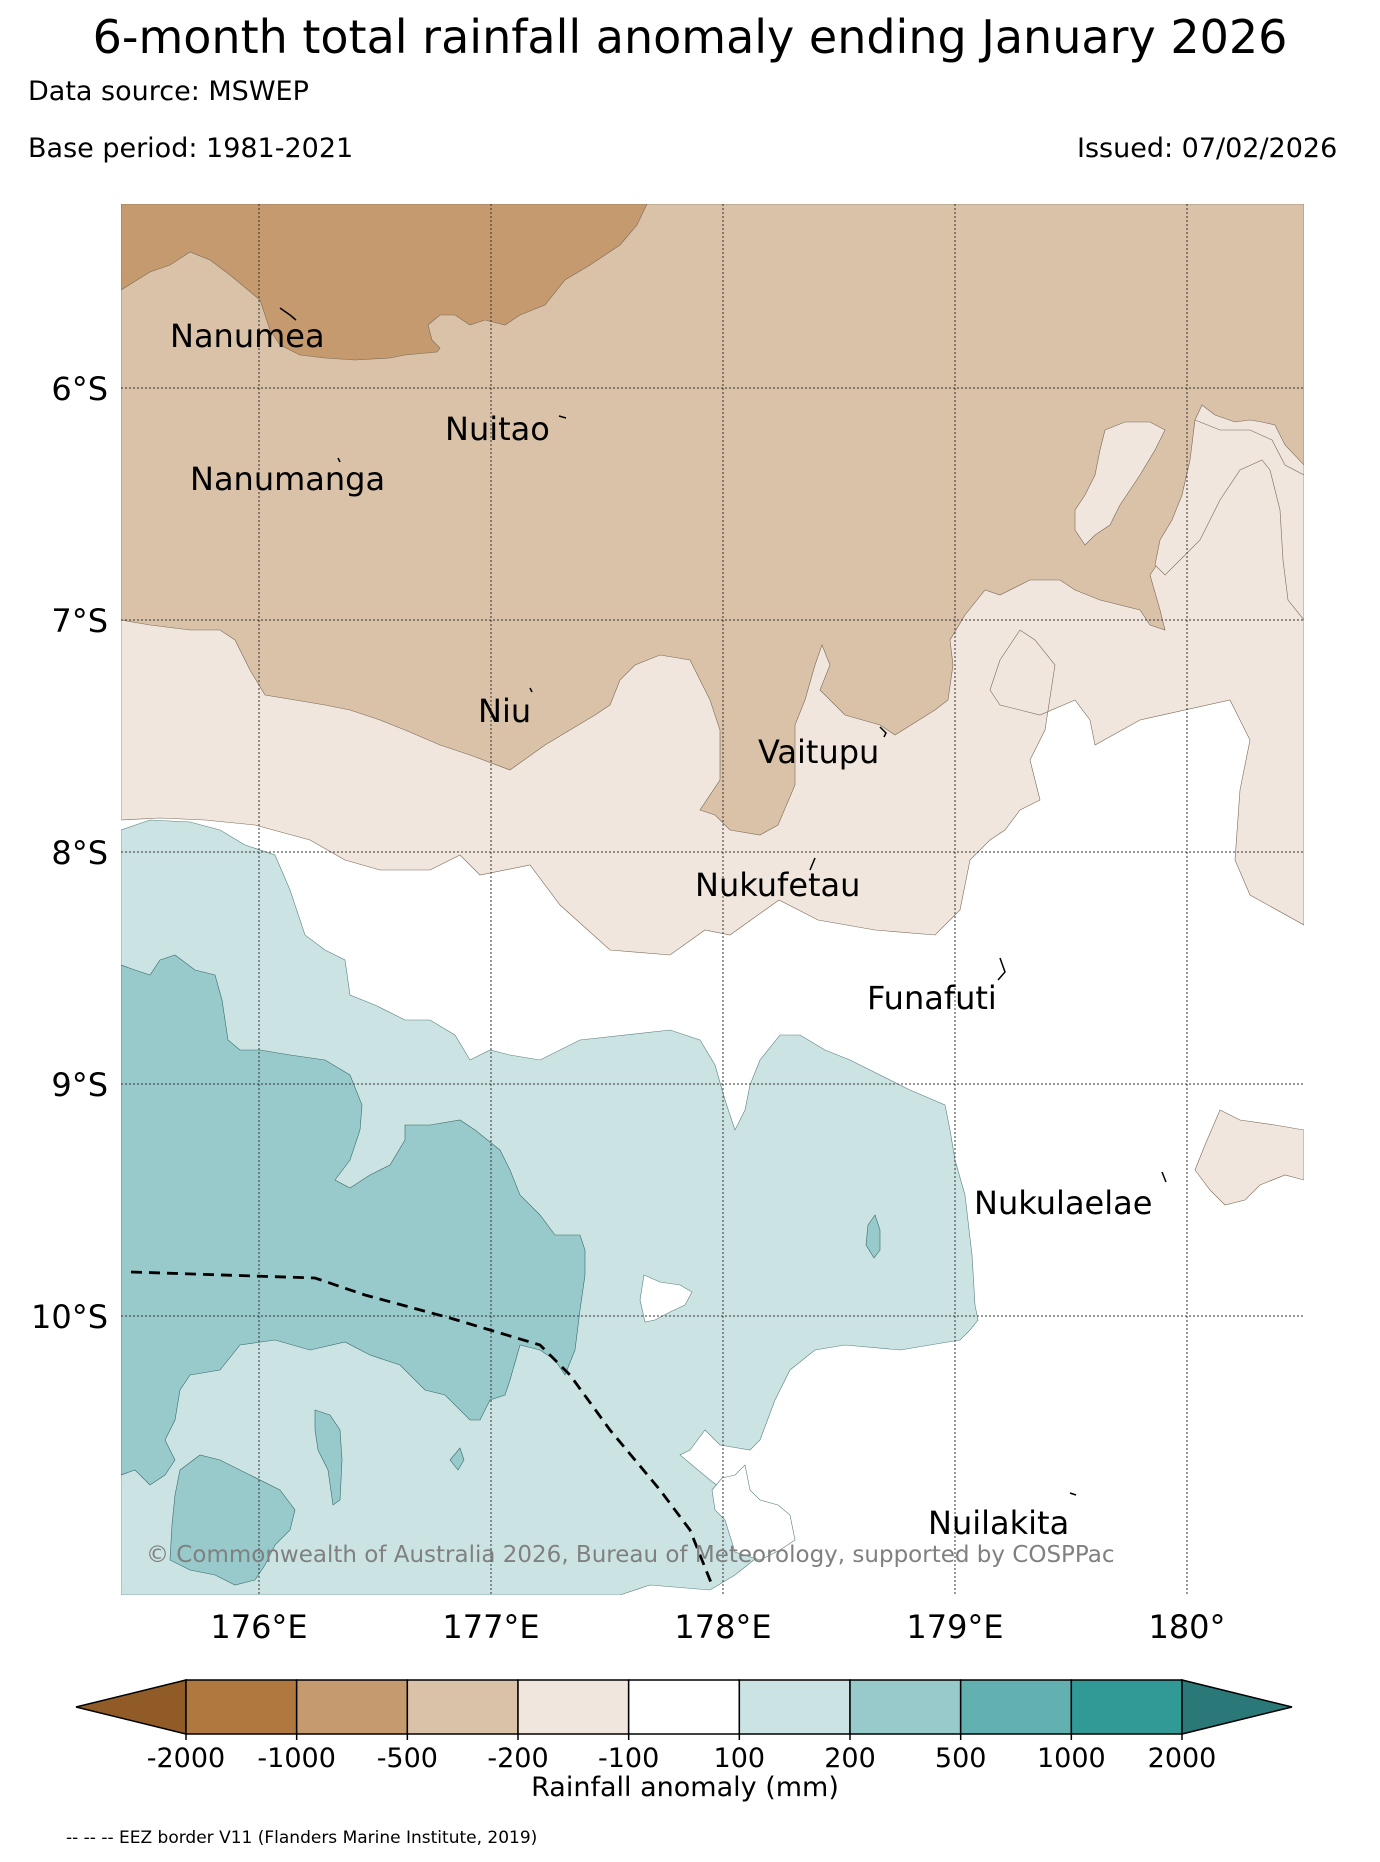  What do you see at coordinates (1186, 1627) in the screenshot?
I see `lon-label-180: 180°` at bounding box center [1186, 1627].